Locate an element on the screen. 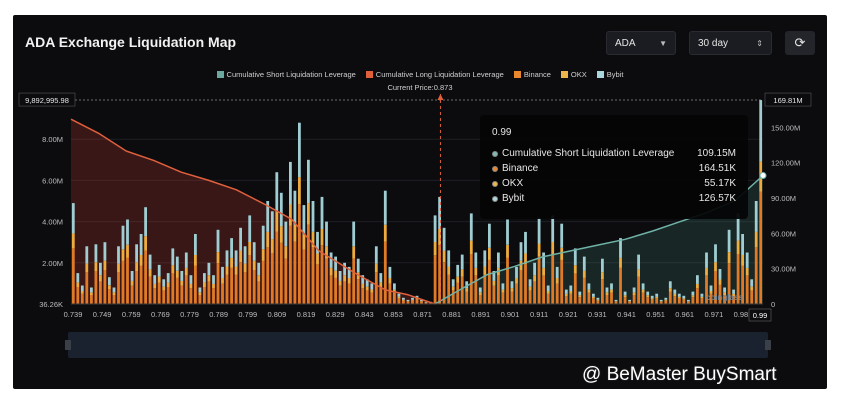  x-tick-label: 0.739 is located at coordinates (73, 314).